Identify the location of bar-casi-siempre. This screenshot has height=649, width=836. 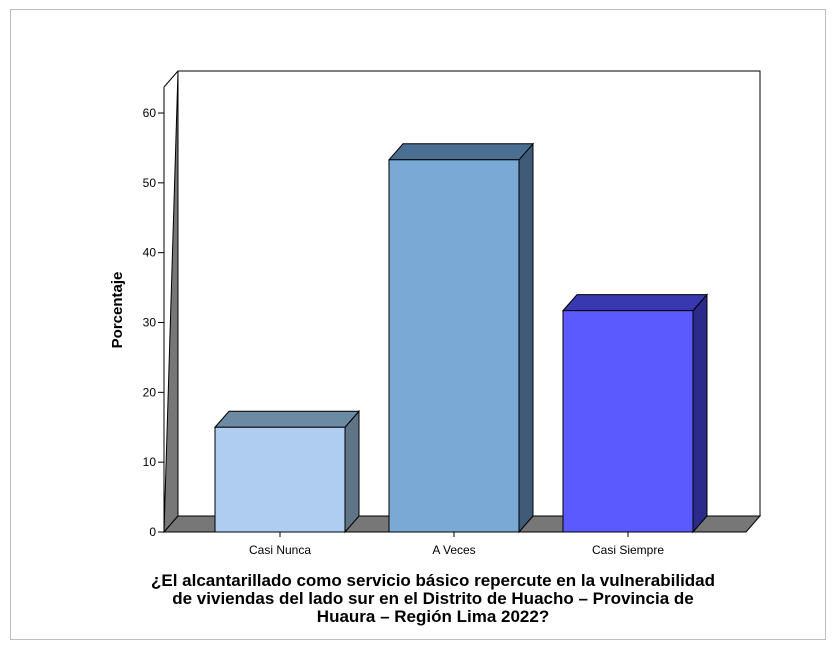
(635, 413).